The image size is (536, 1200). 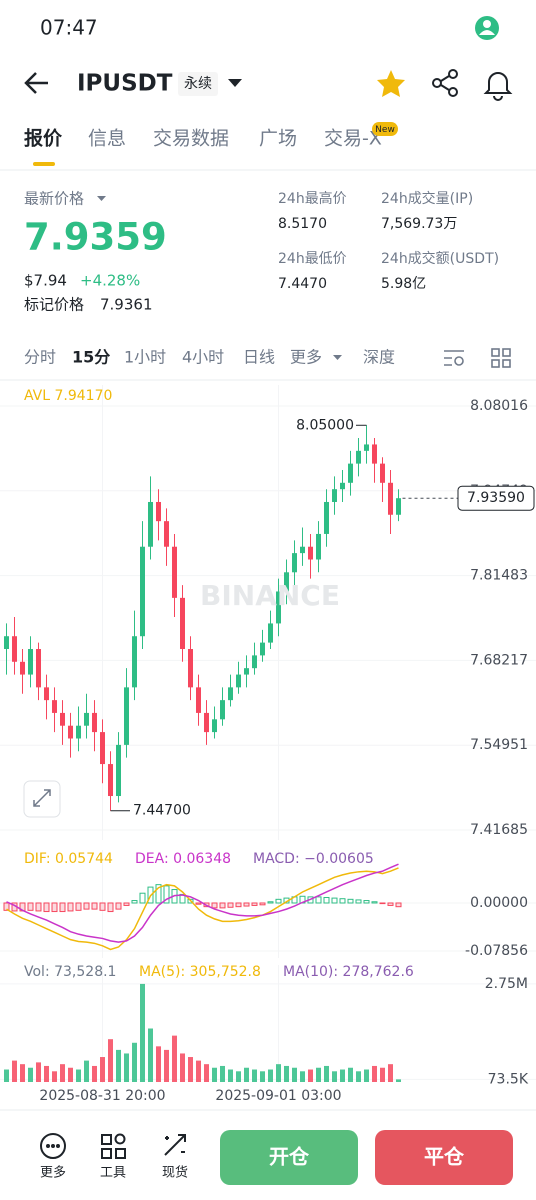 What do you see at coordinates (496, 951) in the screenshot?
I see `y-tick-label: -0.07856` at bounding box center [496, 951].